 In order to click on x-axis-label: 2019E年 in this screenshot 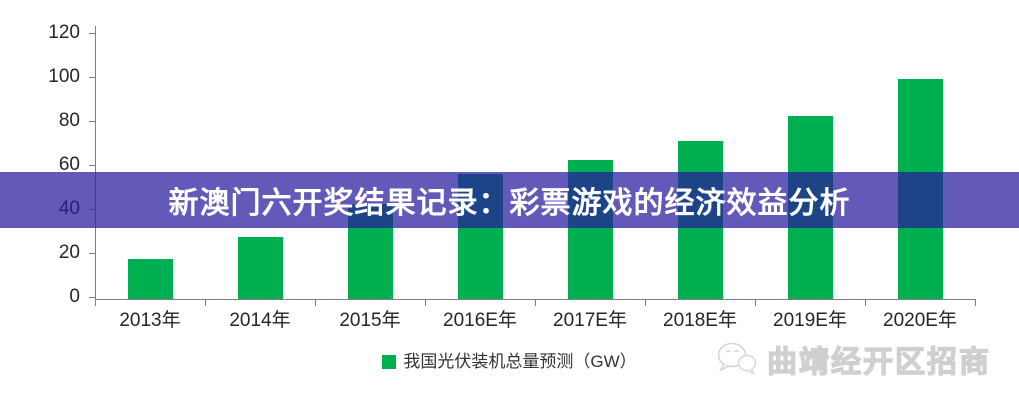, I will do `click(810, 320)`.